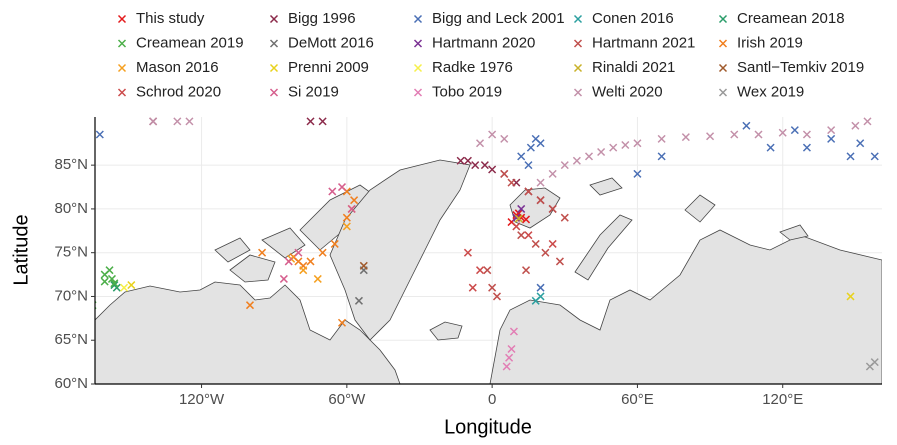  I want to click on x-tick-label: 60°W, so click(347, 399).